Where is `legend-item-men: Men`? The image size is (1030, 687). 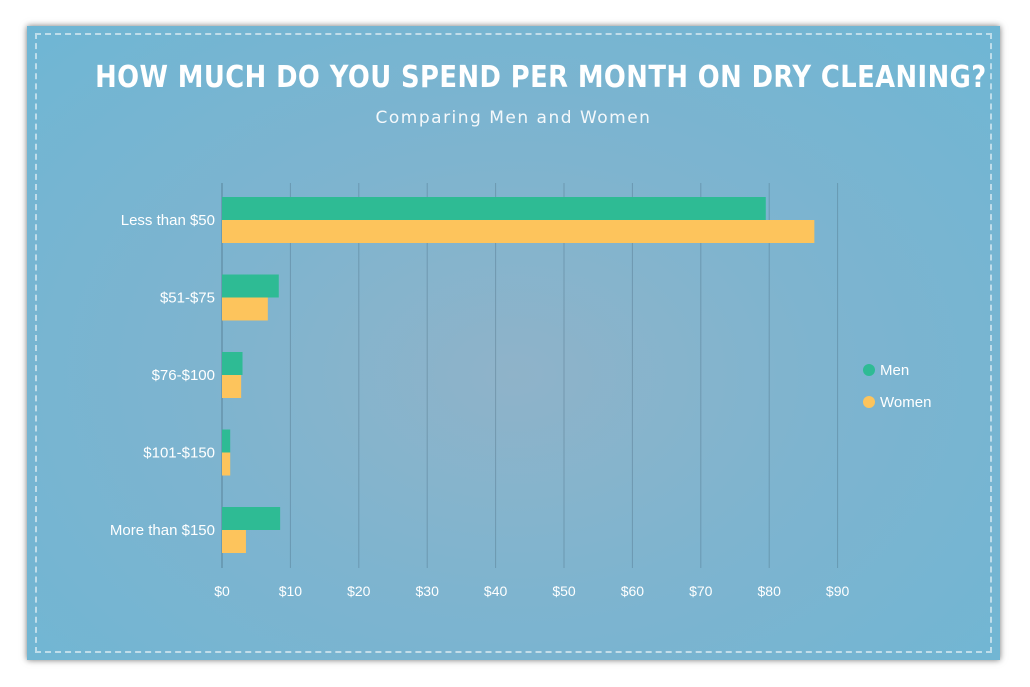
legend-item-men: Men is located at coordinates (897, 370).